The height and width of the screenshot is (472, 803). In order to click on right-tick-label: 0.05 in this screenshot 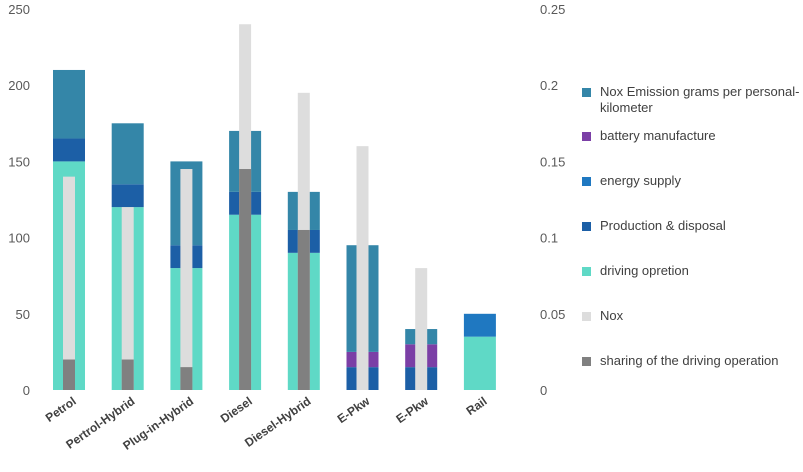, I will do `click(552, 314)`.